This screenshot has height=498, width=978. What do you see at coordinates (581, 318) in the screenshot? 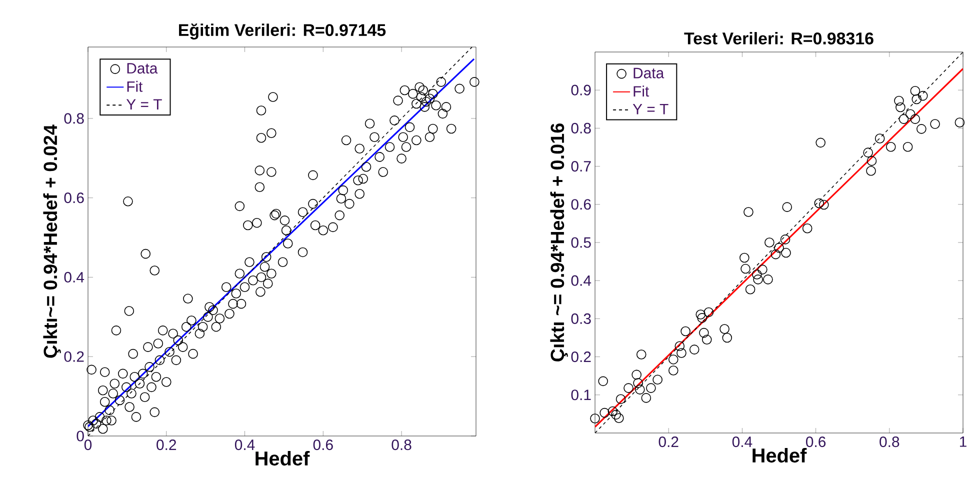
I see `y-tick-label: 0.3` at bounding box center [581, 318].